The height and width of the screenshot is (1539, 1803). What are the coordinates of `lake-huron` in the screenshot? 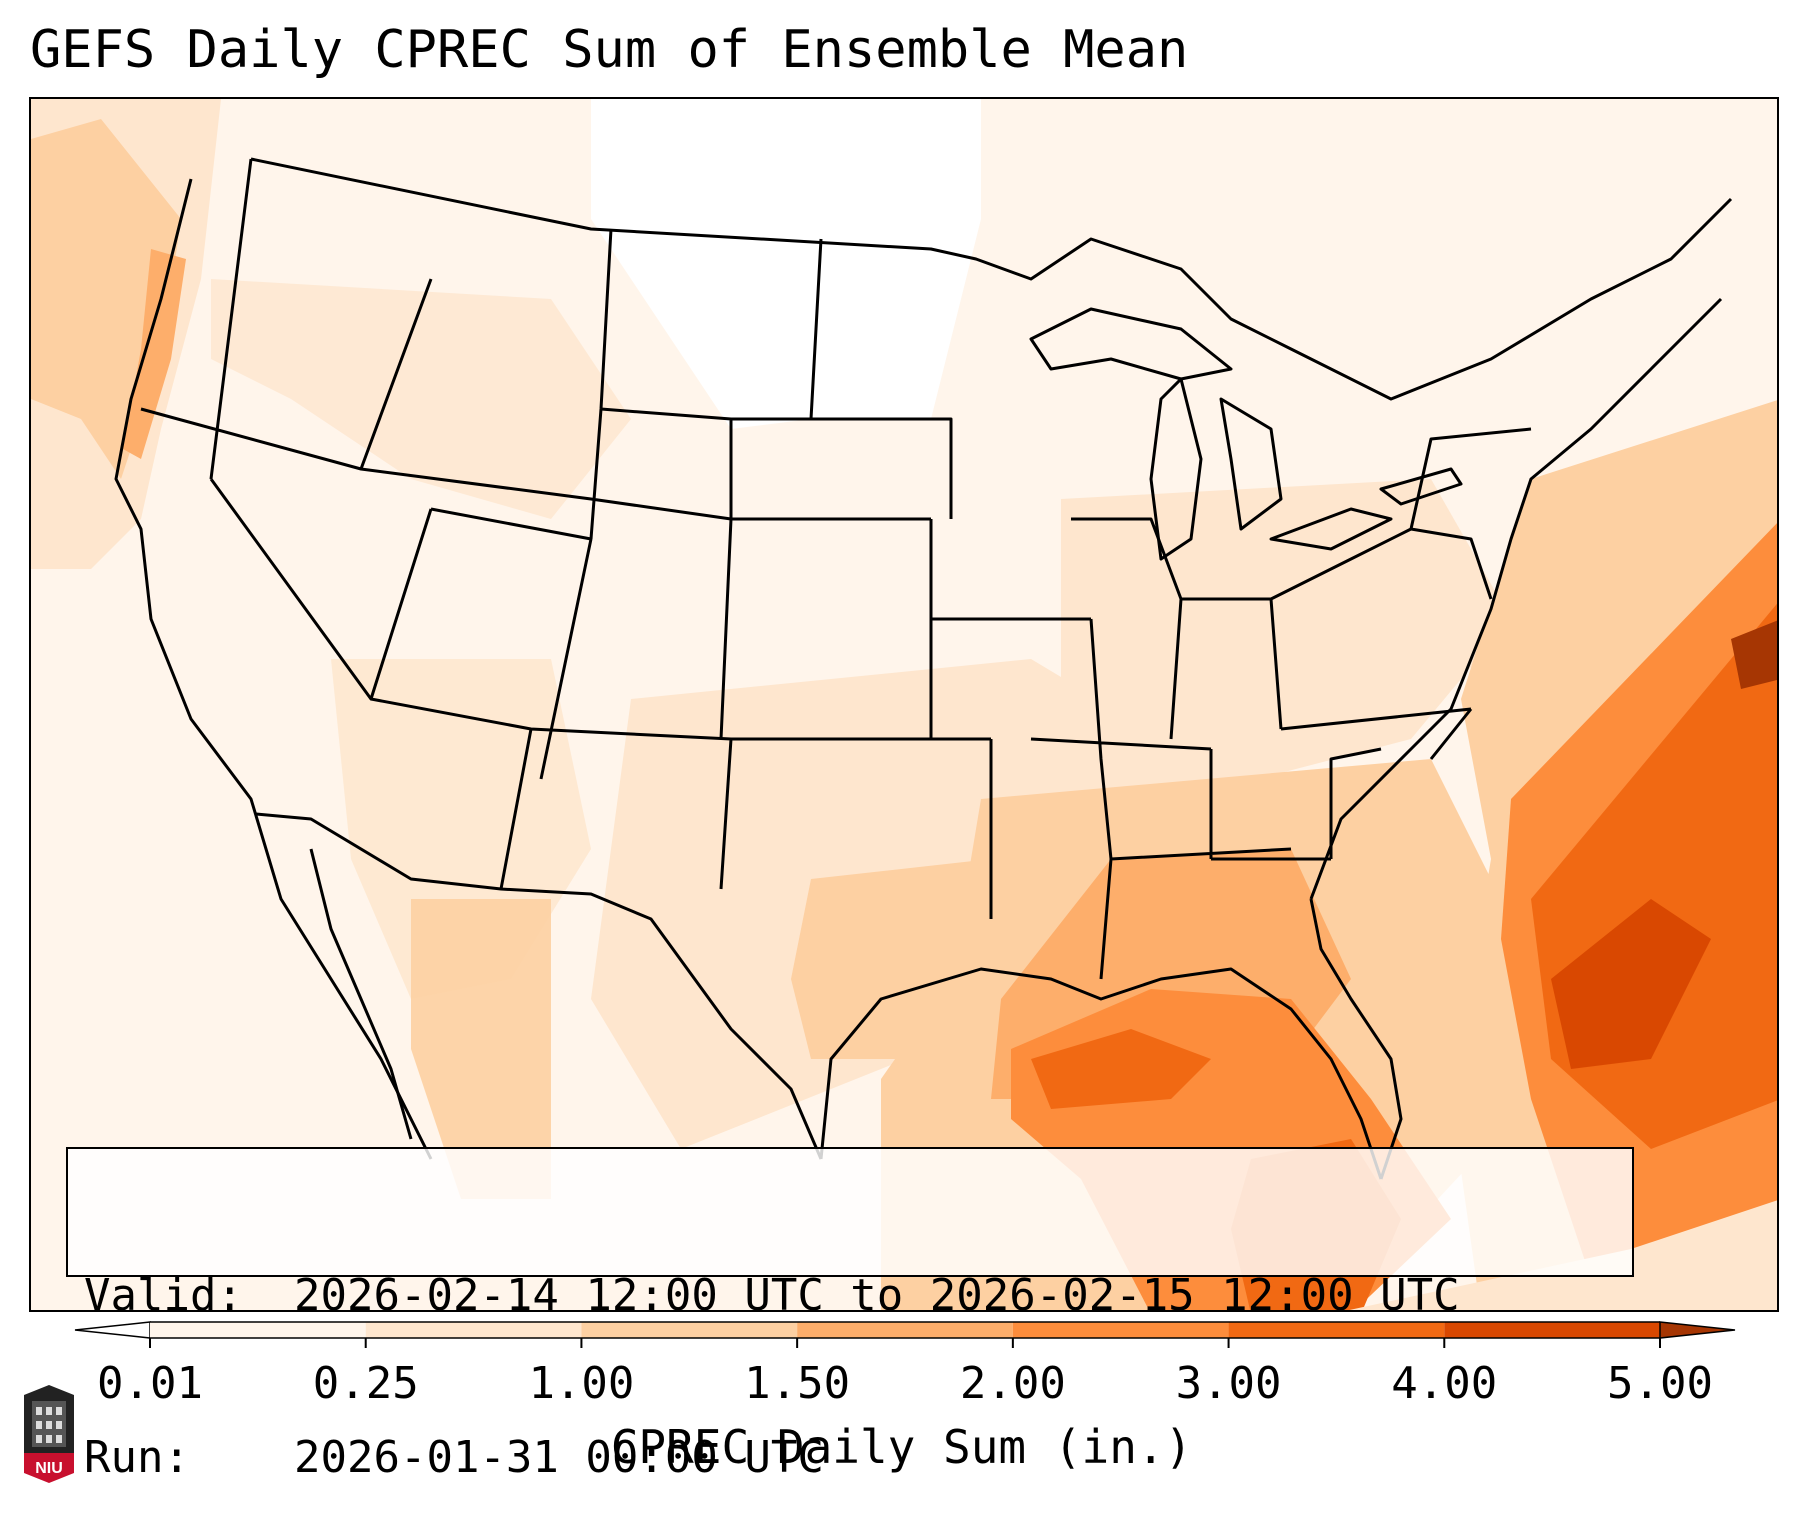 It's located at (1251, 464).